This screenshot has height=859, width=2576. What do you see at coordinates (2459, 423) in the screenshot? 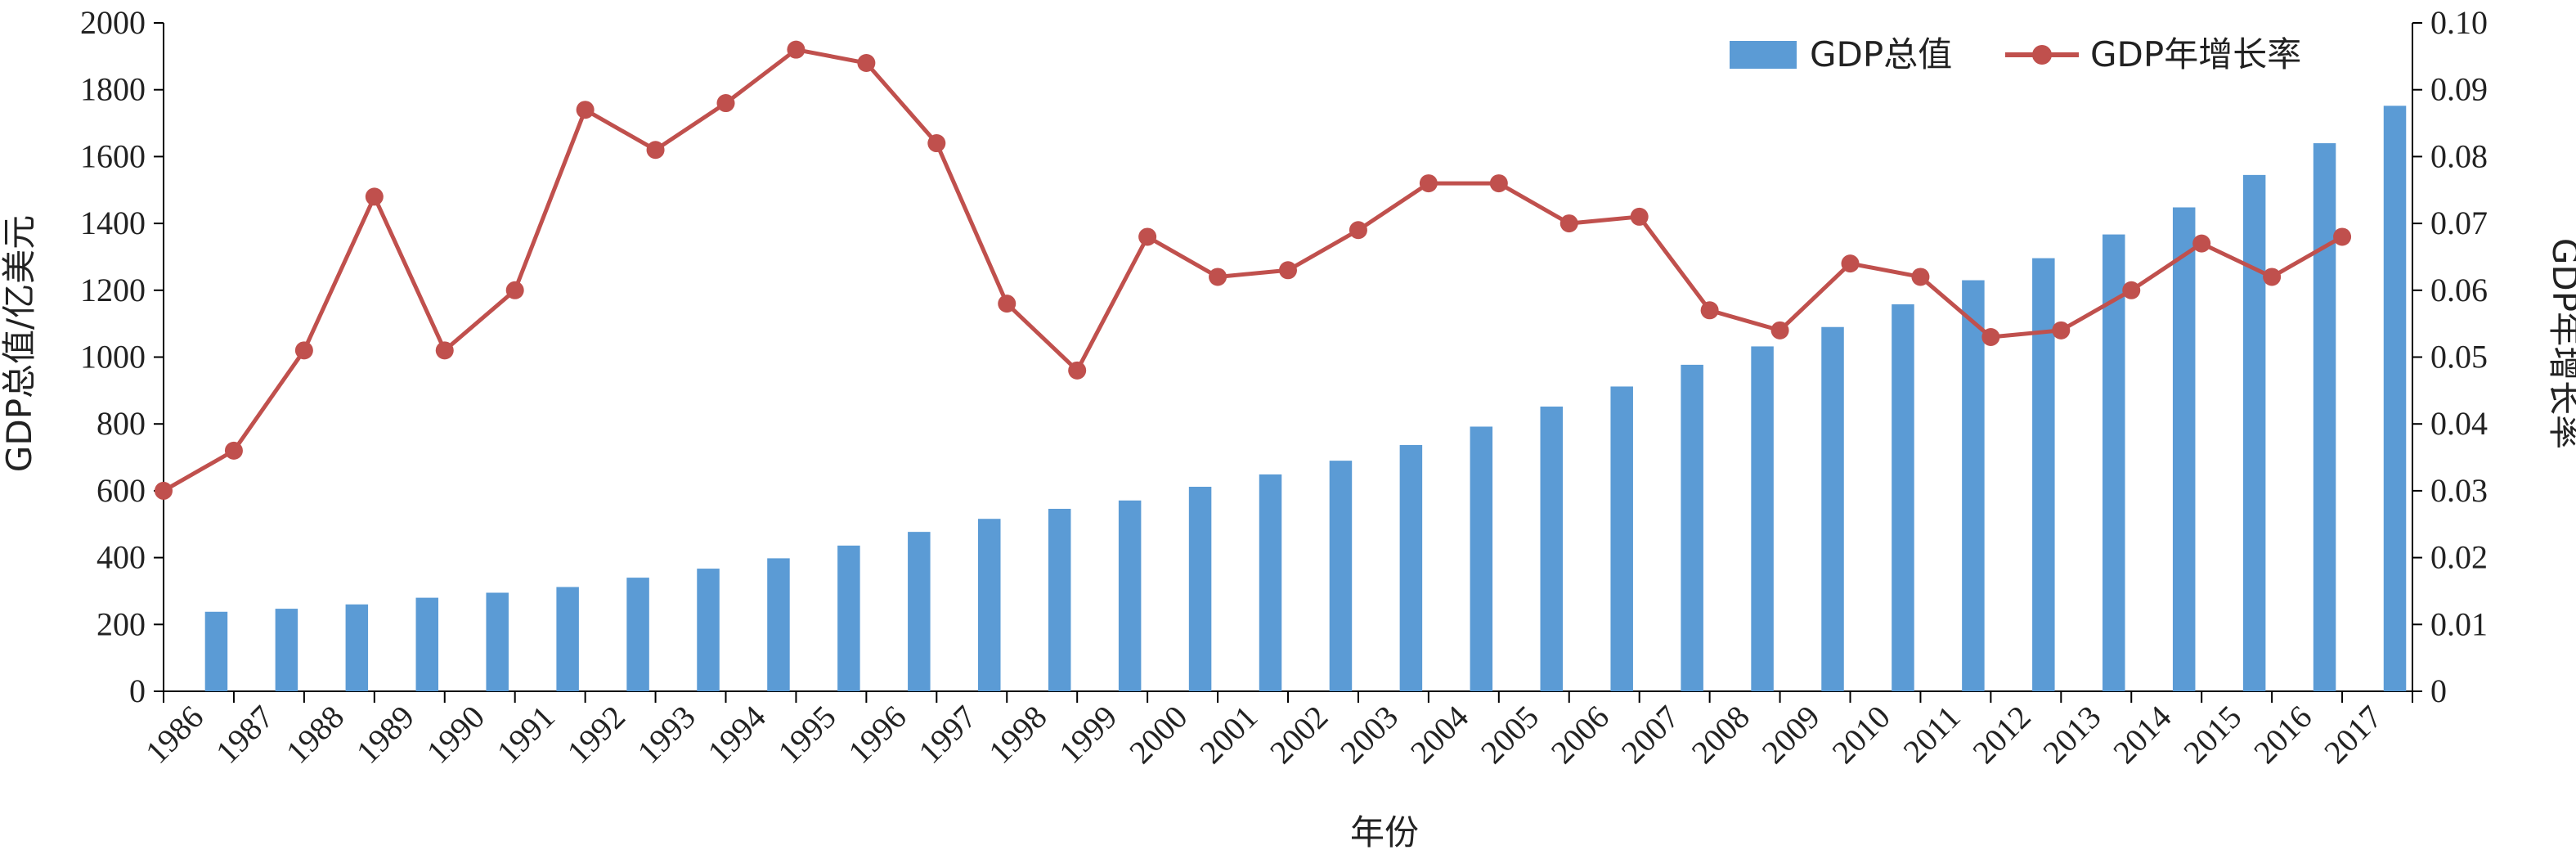
I see `y-right-tick-label: 0.04` at bounding box center [2459, 423].